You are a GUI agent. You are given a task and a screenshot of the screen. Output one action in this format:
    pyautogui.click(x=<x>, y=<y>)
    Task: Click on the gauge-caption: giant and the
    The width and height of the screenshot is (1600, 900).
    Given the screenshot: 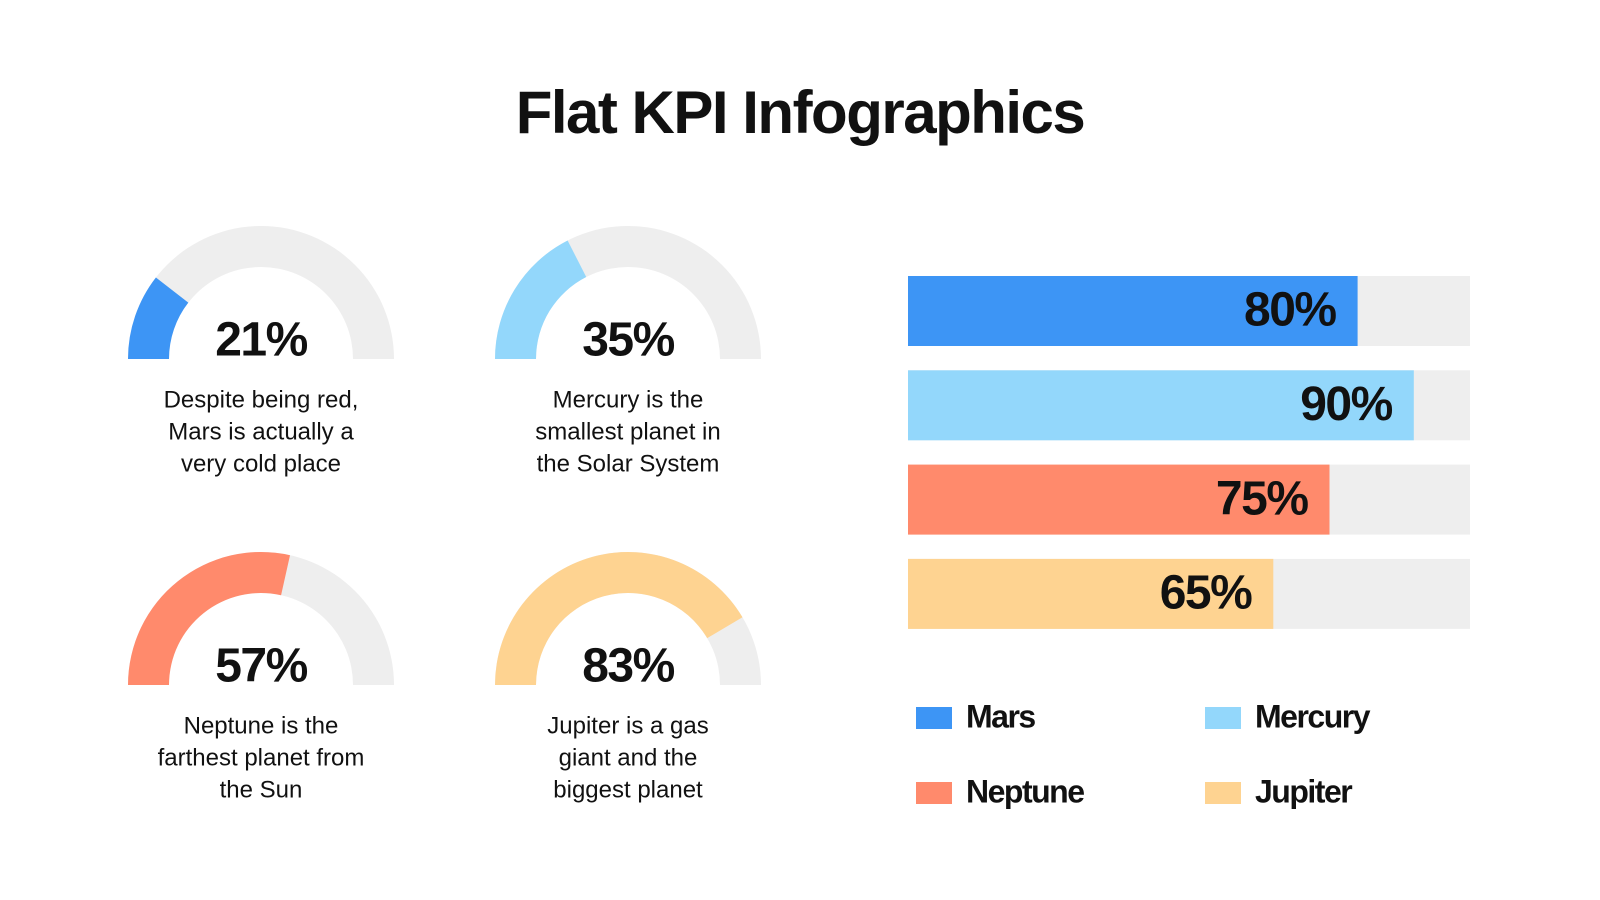 What is the action you would take?
    pyautogui.click(x=628, y=757)
    